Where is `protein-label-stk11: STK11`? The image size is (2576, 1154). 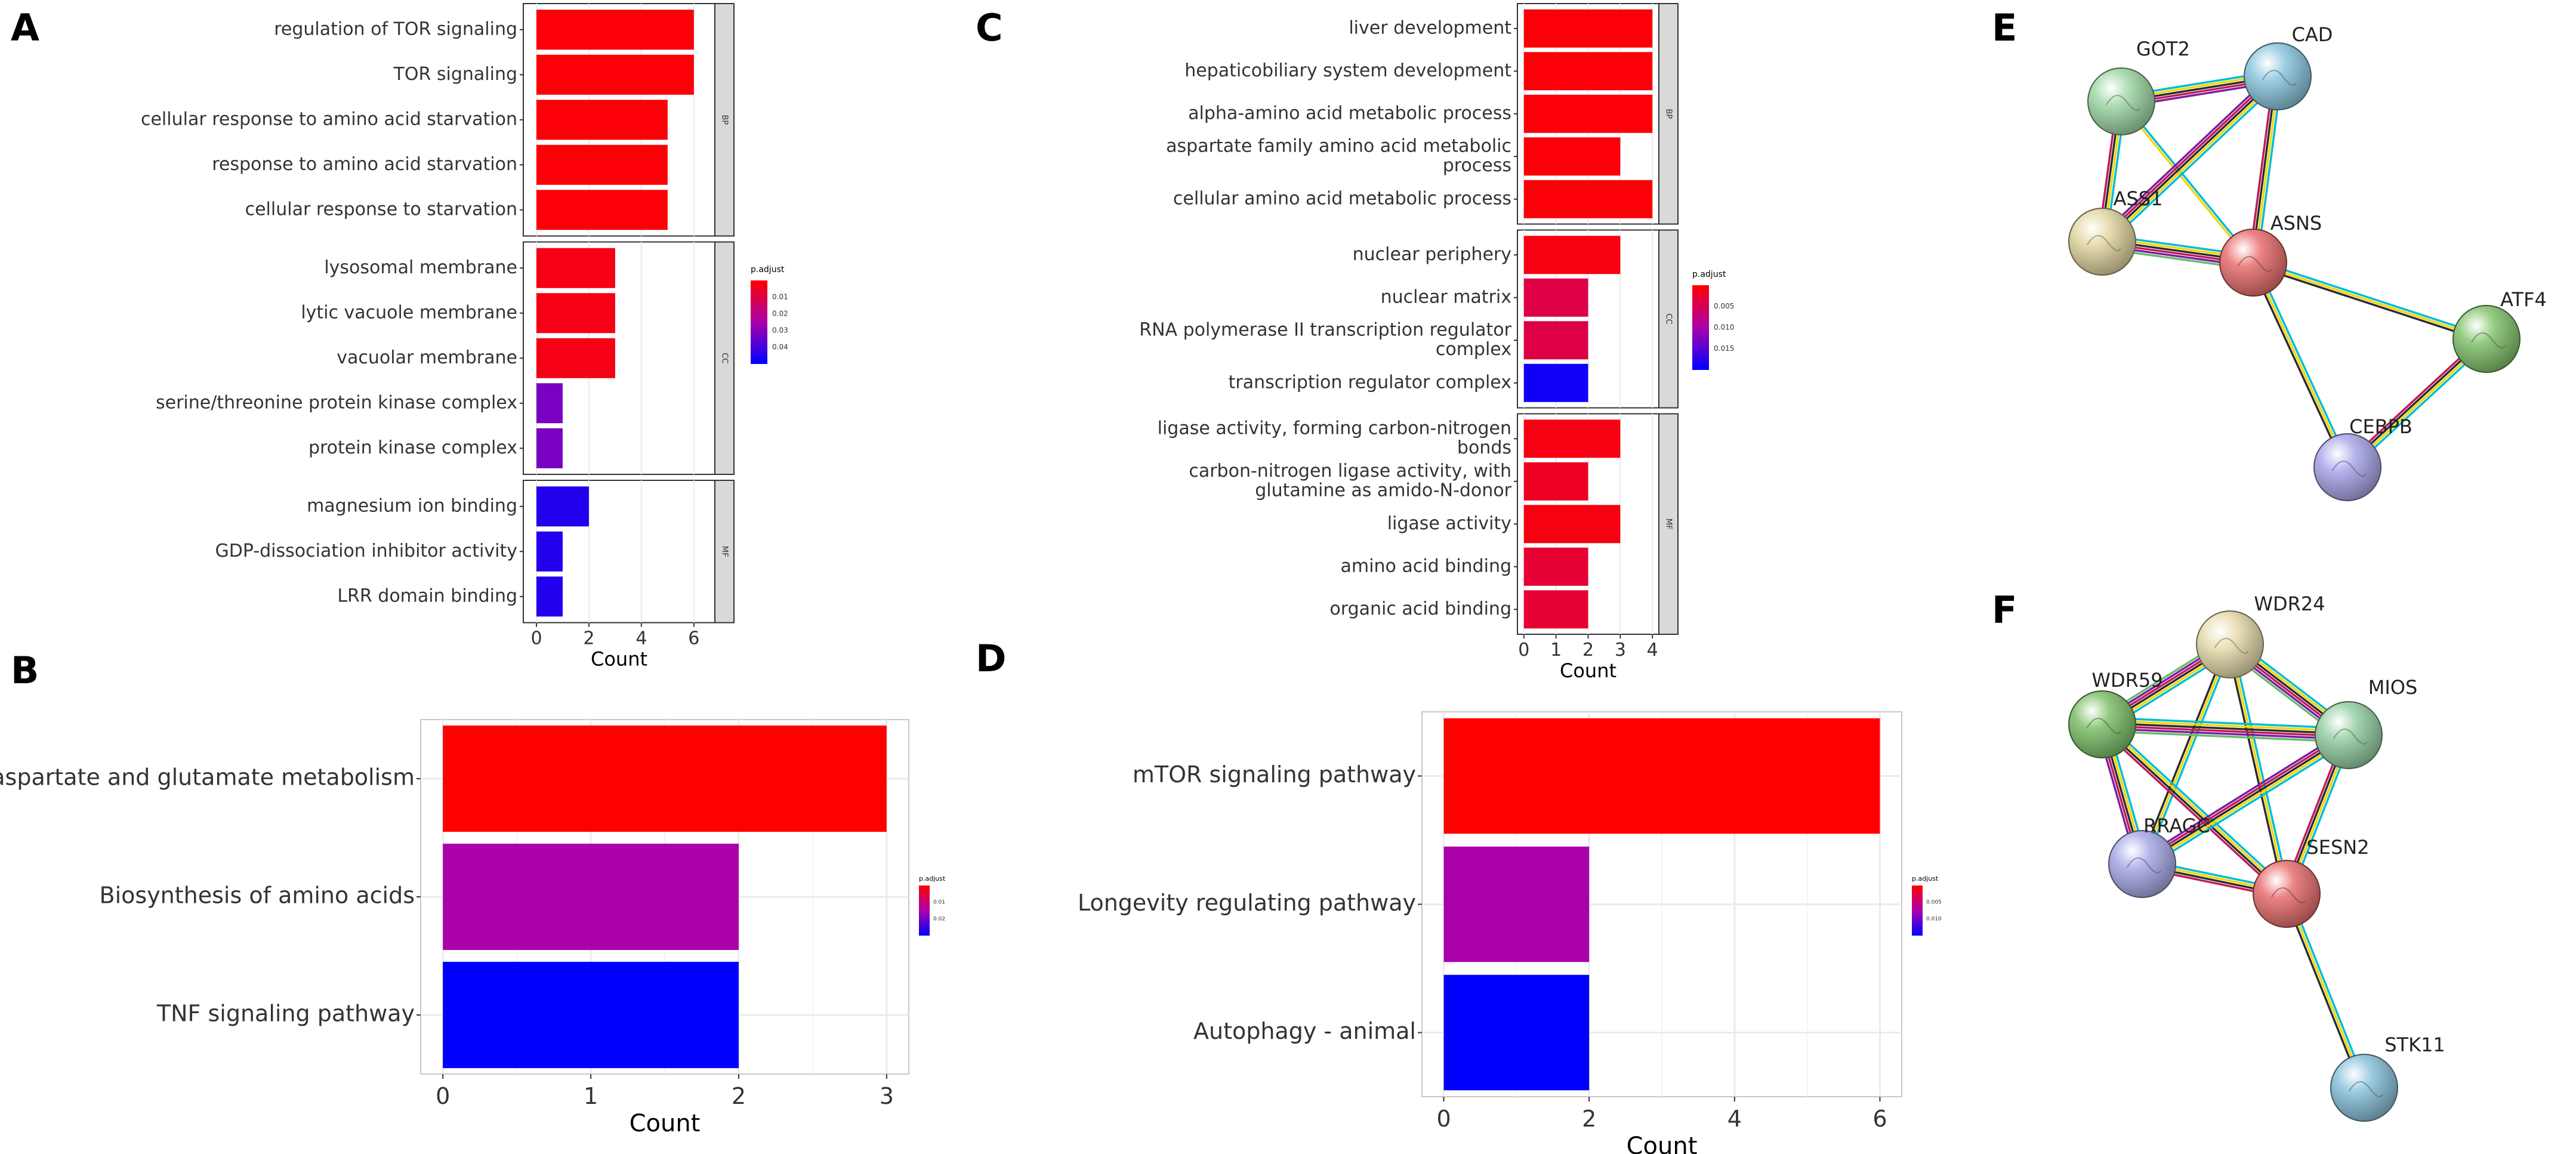
protein-label-stk11: STK11 is located at coordinates (2414, 1044).